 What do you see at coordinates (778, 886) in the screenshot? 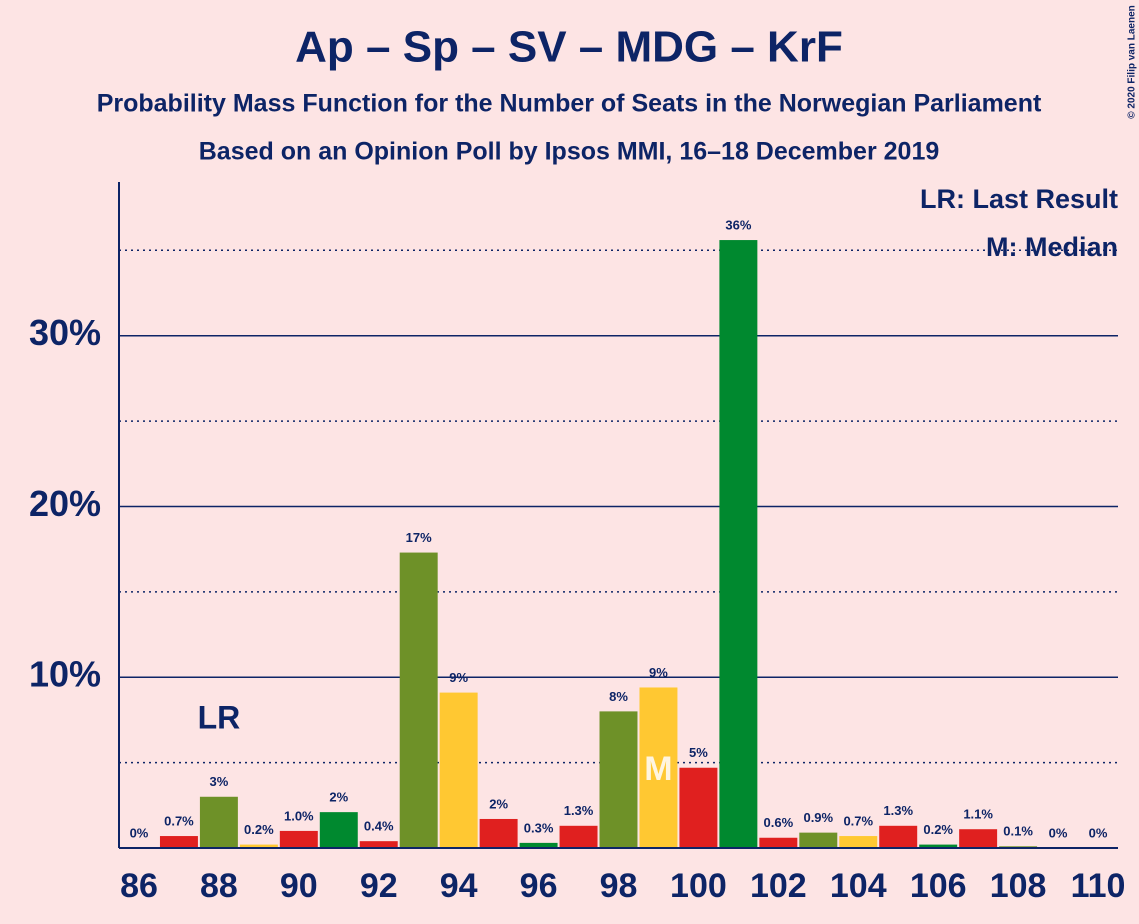
I see `x-tick-label: 102` at bounding box center [778, 886].